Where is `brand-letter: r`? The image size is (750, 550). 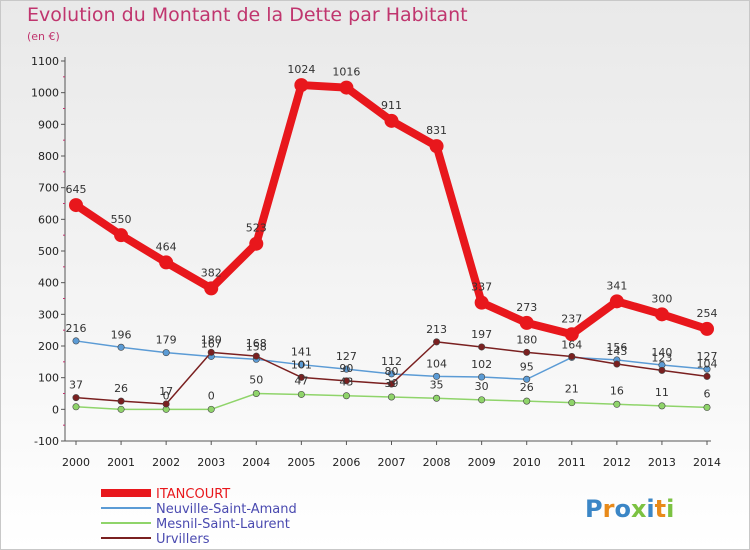 brand-letter: r is located at coordinates (609, 509).